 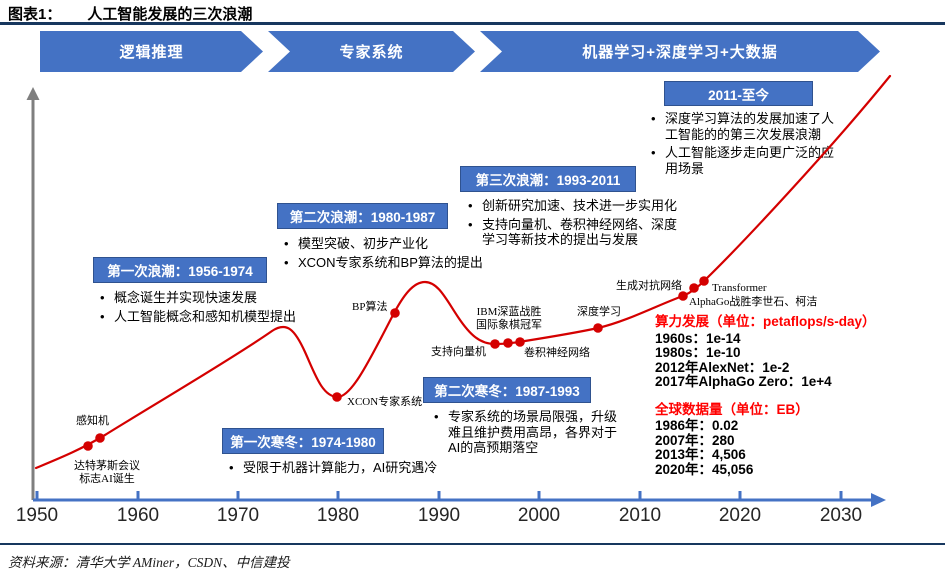 What do you see at coordinates (33, 293) in the screenshot?
I see `y-axis` at bounding box center [33, 293].